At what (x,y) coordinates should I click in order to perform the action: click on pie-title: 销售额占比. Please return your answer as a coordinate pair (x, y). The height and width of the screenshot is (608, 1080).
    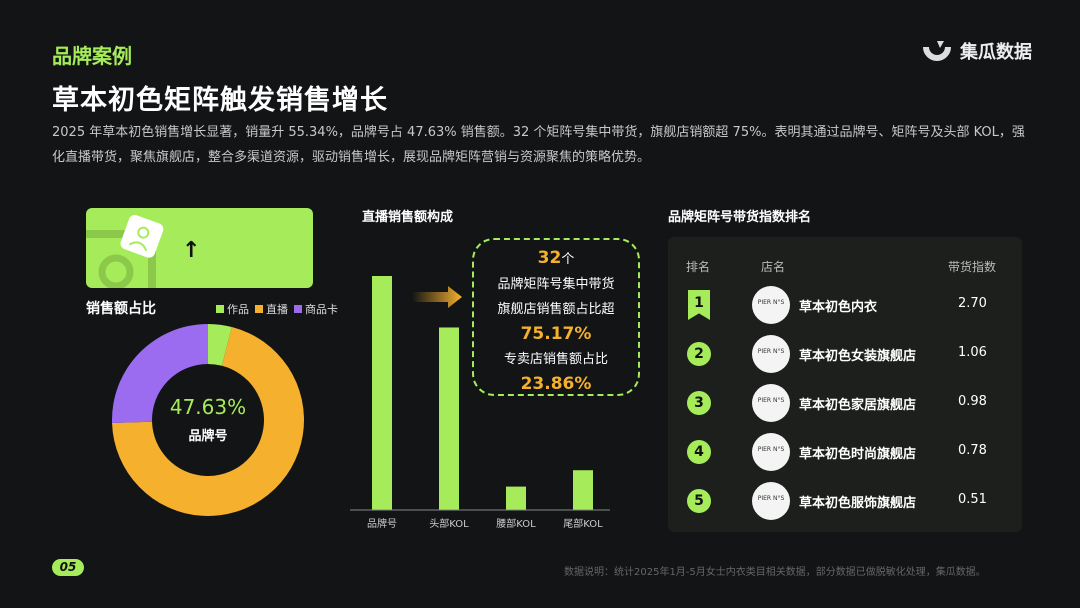
    Looking at the image, I should click on (121, 309).